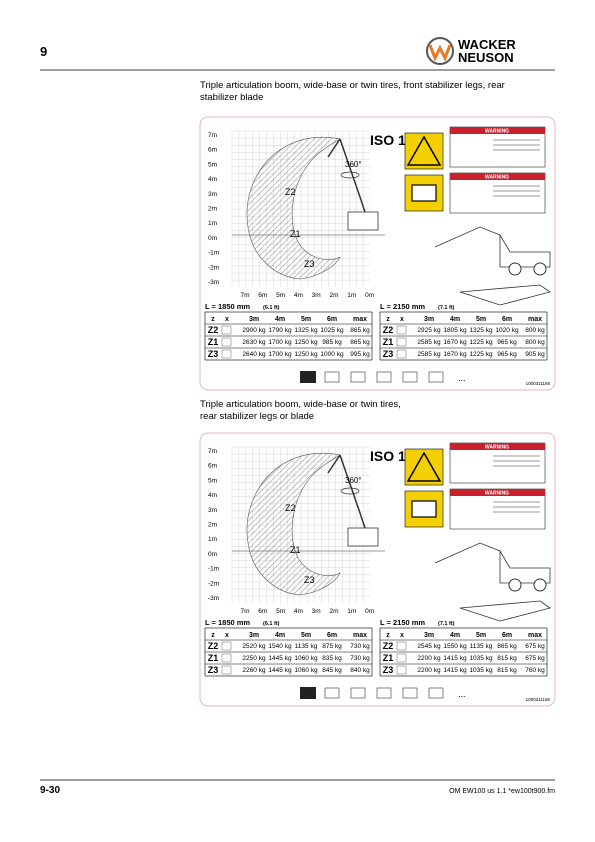 The image size is (595, 842). Describe the element at coordinates (535, 330) in the screenshot. I see `table-cell: 800 kg` at that location.